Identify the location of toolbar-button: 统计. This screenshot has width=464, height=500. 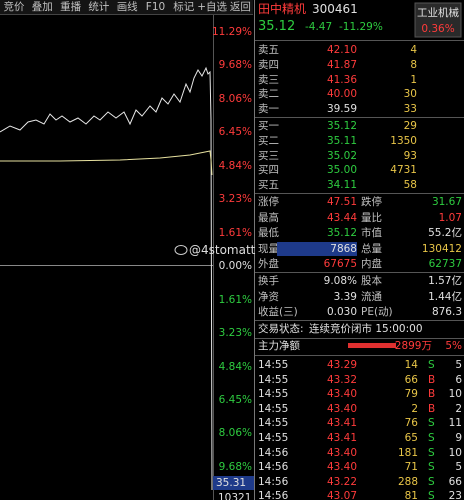
(99, 7).